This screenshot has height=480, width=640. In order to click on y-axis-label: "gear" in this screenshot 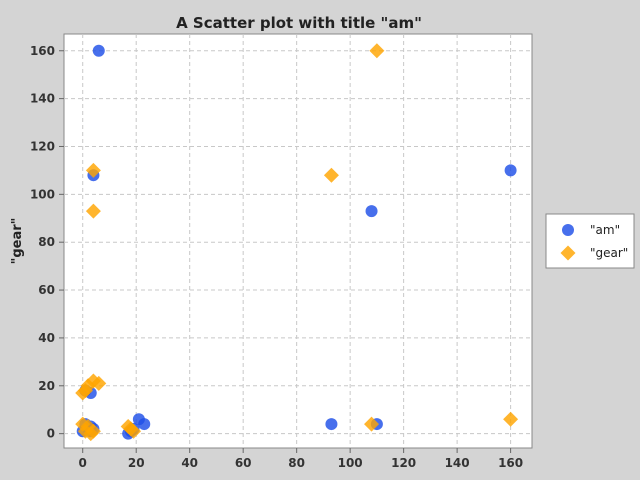, I will do `click(17, 241)`.